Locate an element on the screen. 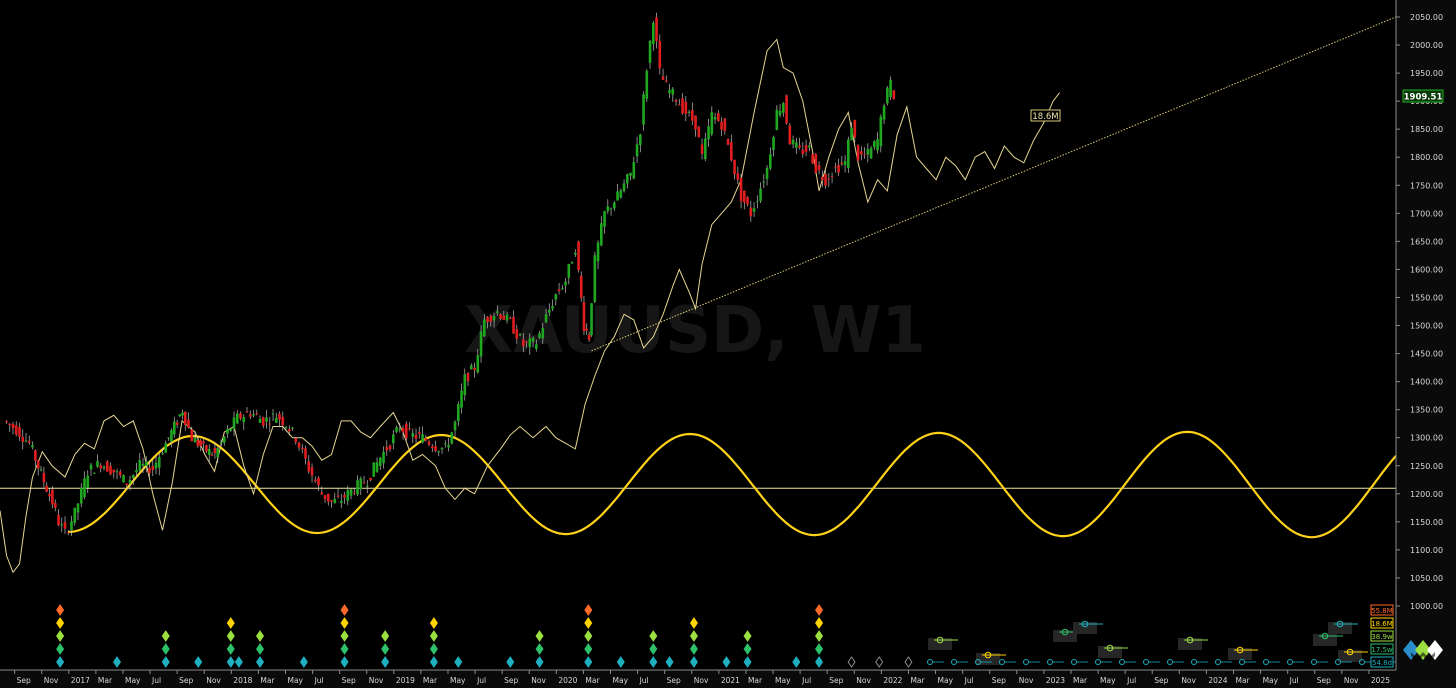 This screenshot has height=688, width=1456. time-tick-label: Jul is located at coordinates (156, 680).